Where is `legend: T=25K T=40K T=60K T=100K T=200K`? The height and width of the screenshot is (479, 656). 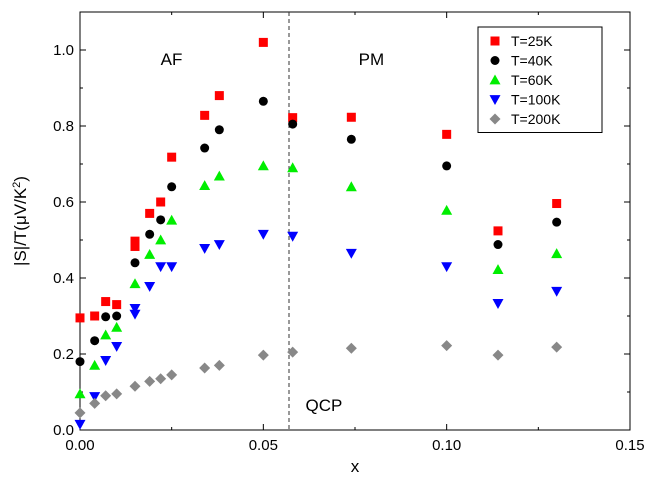
legend: T=25K T=40K T=60K T=100K T=200K is located at coordinates (540, 79).